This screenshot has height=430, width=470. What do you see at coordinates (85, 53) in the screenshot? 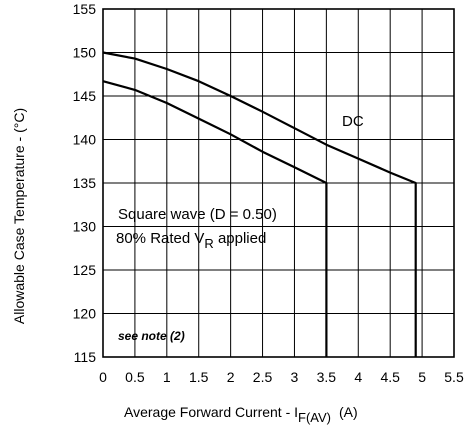
I see `y-tick-label: 150` at bounding box center [85, 53].